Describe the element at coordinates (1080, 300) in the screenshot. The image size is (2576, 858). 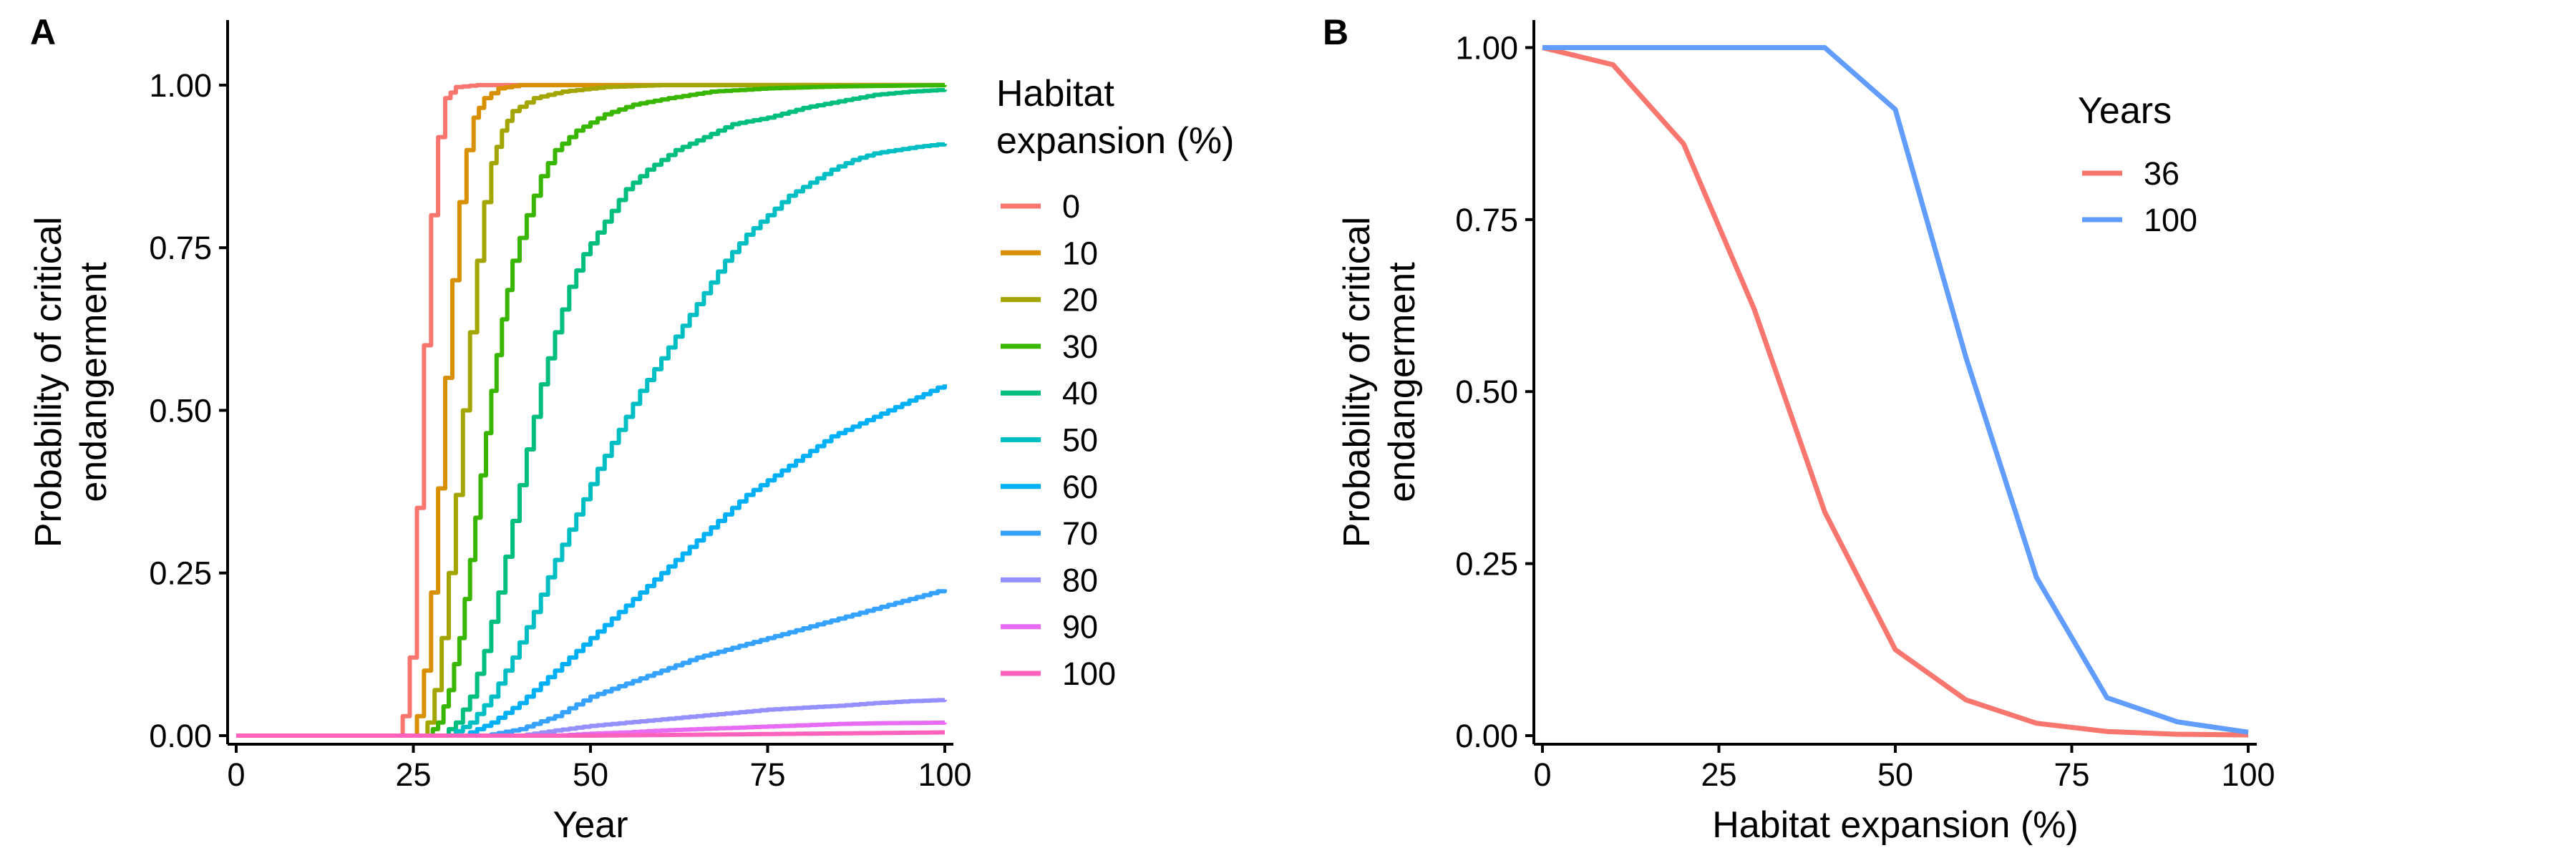
I see `legend-label: 20` at that location.